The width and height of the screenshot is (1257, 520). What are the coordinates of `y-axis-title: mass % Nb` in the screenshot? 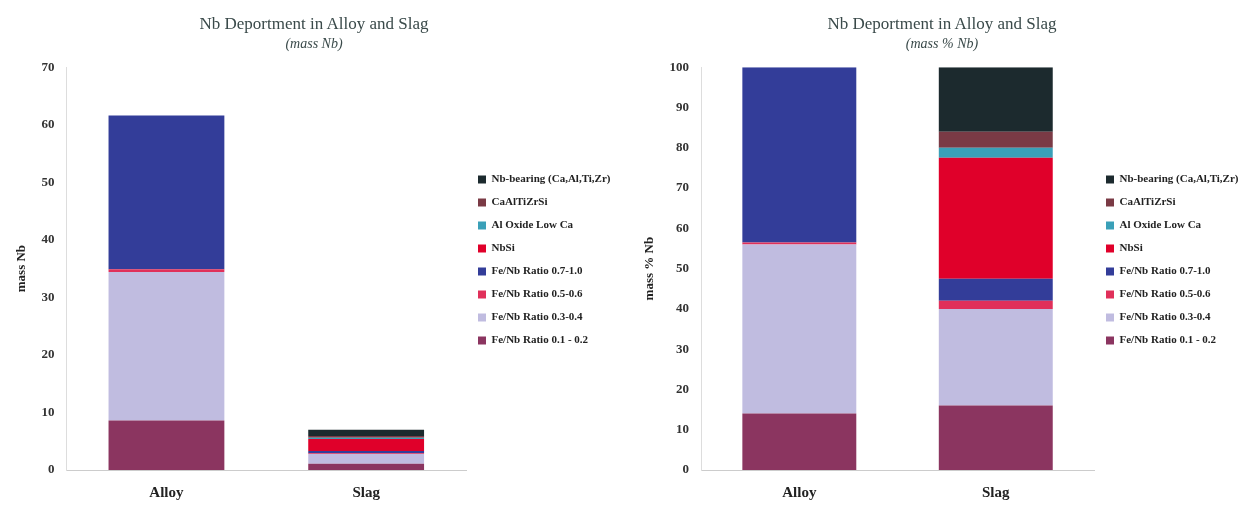 It's located at (649, 268).